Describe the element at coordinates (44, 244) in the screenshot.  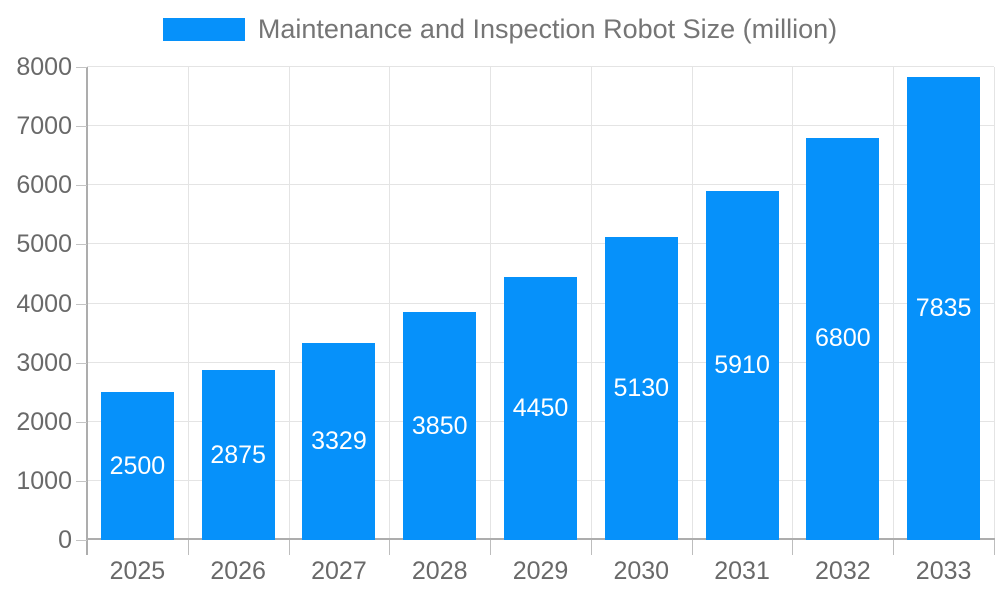
I see `y-axis-tick-label: 5000` at that location.